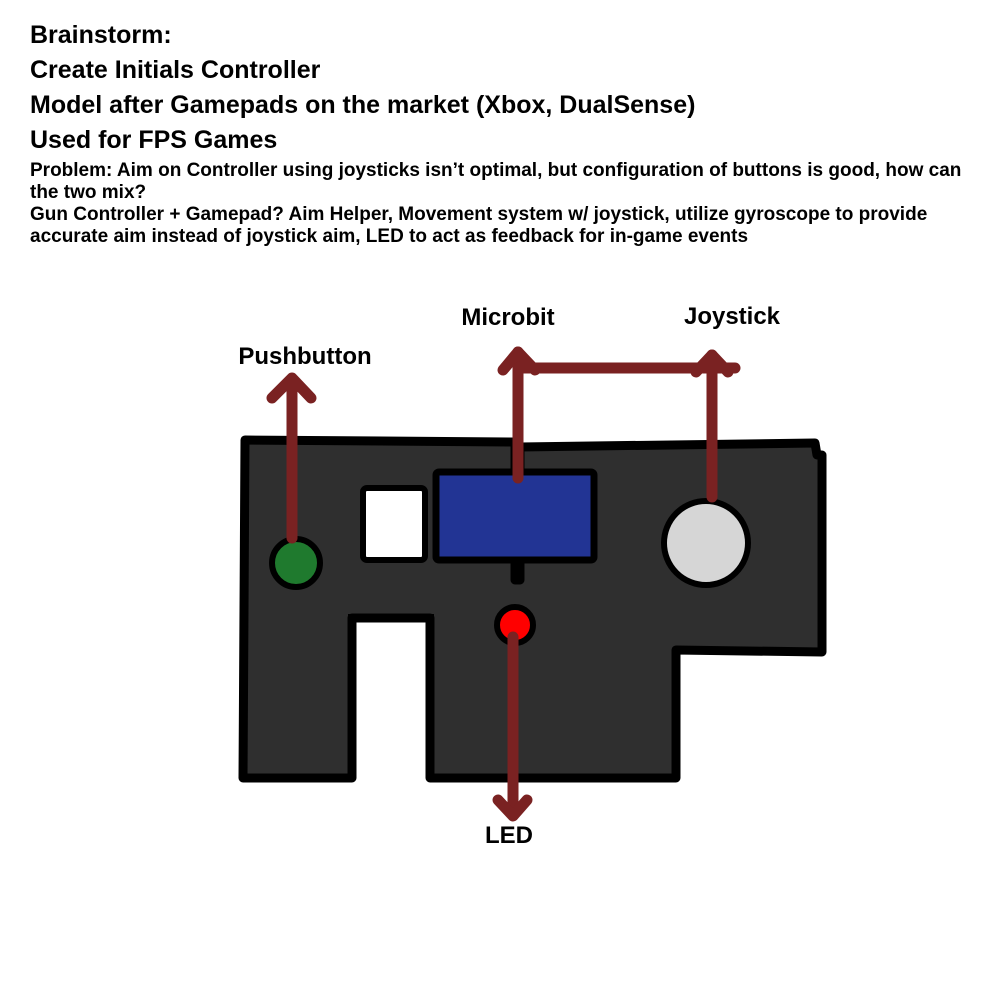  Describe the element at coordinates (296, 563) in the screenshot. I see `pushbutton` at that location.